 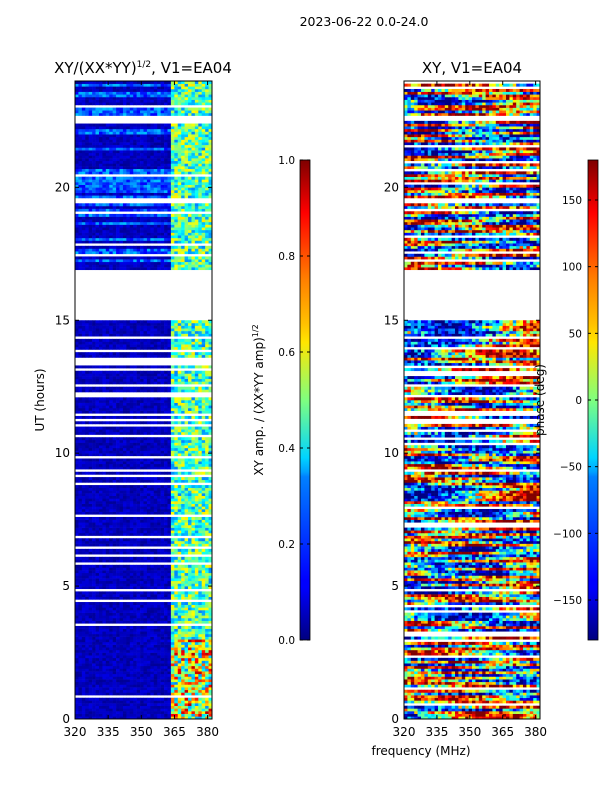 What do you see at coordinates (143, 68) in the screenshot?
I see `amplitude-title: XY/(XX*YY)1/2, V1=EA04` at bounding box center [143, 68].